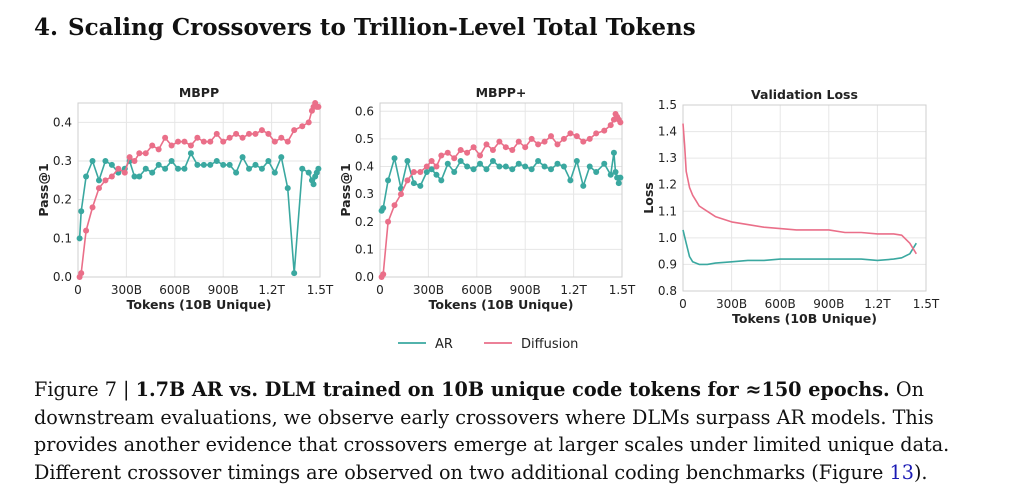 This screenshot has width=1020, height=502. What do you see at coordinates (667, 158) in the screenshot?
I see `y-tick-label: 1.3` at bounding box center [667, 158].